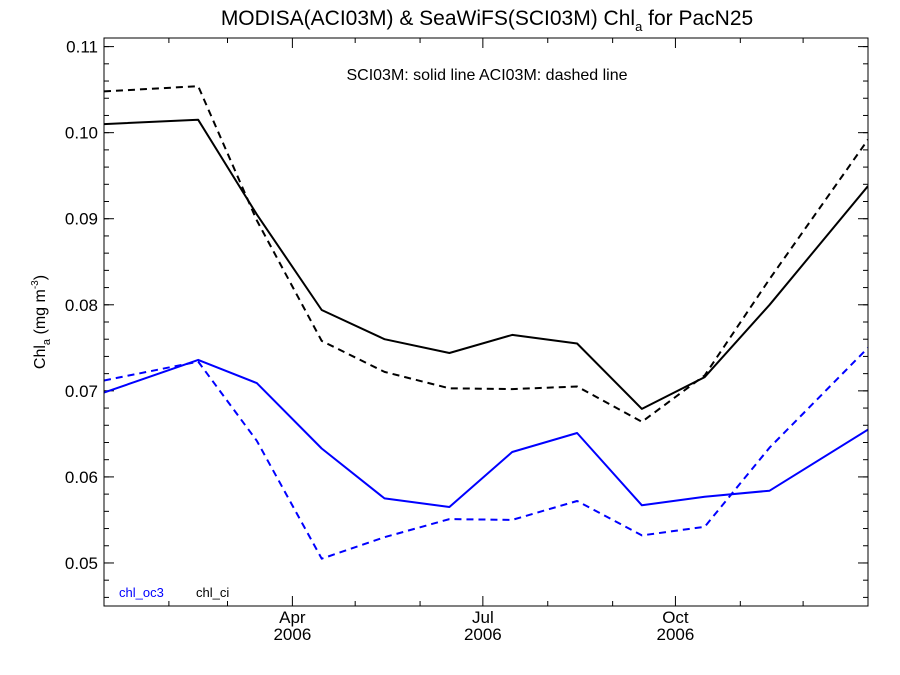  Describe the element at coordinates (41, 322) in the screenshot. I see `y-axis-label: Chla (mg m-3)` at that location.